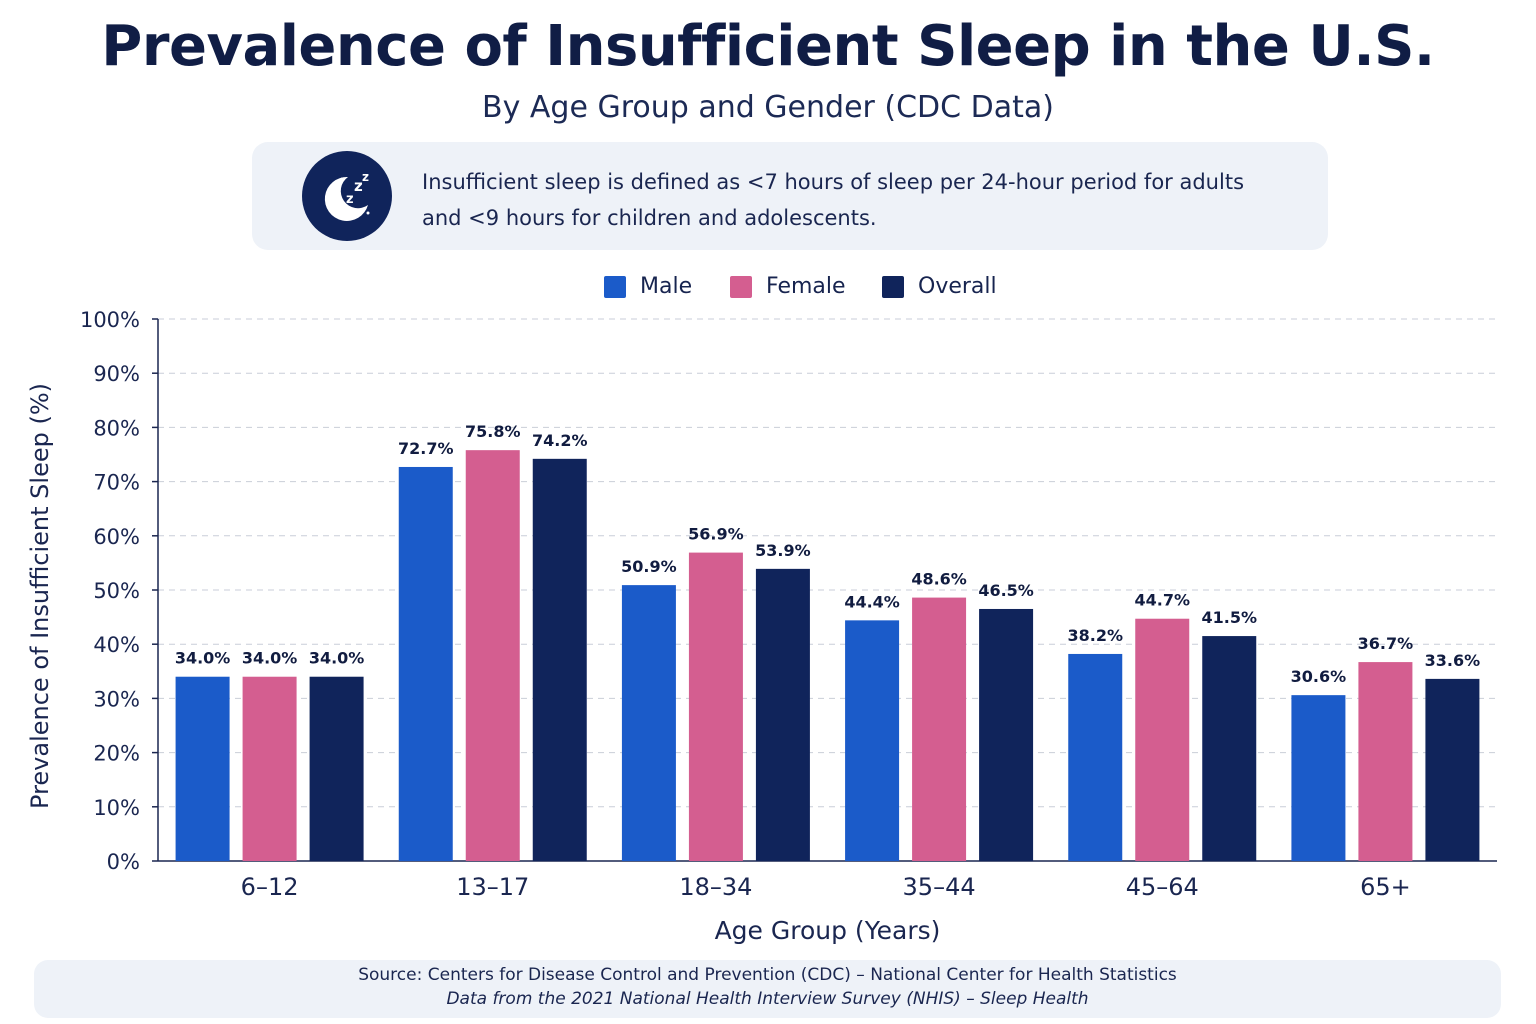 This screenshot has width=1536, height=1024. I want to click on data-label: 72.7%, so click(426, 448).